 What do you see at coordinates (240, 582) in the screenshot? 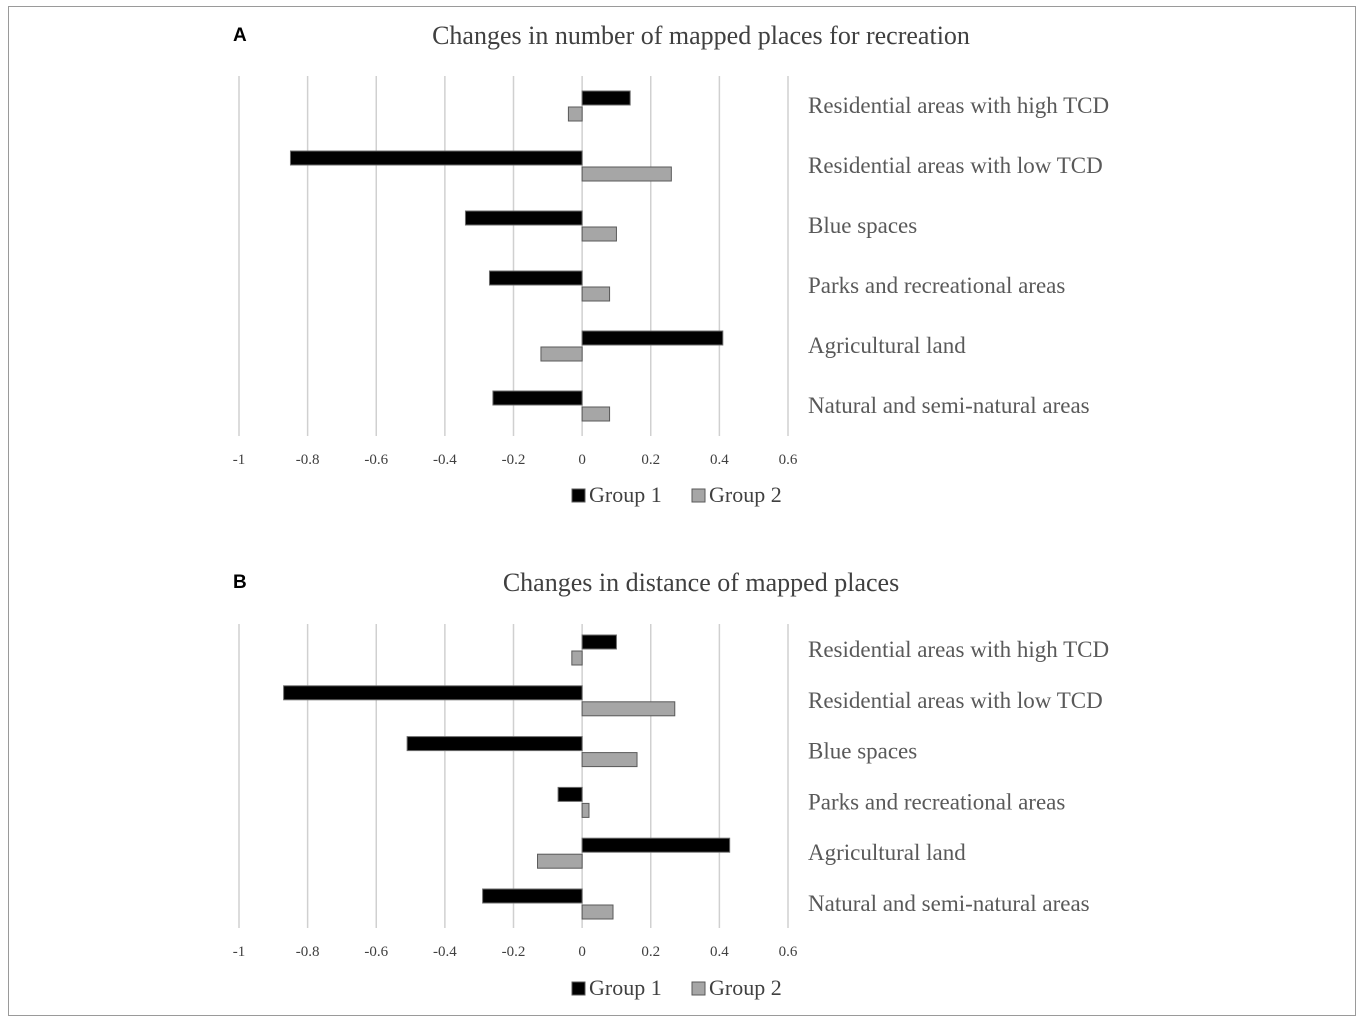
I see `panel-label: B` at bounding box center [240, 582].